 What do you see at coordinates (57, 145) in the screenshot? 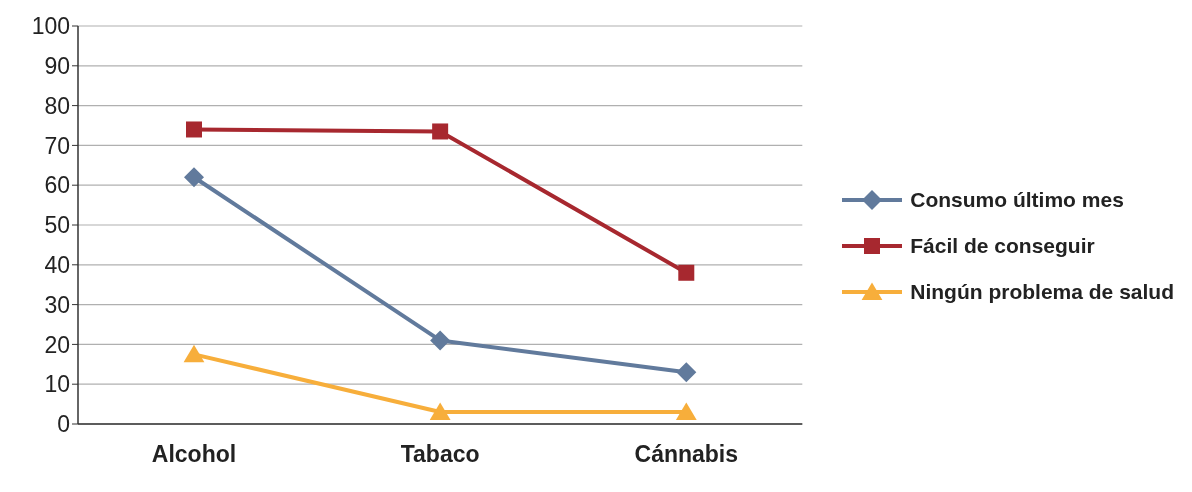
I see `y-tick-label: 70` at bounding box center [57, 145].